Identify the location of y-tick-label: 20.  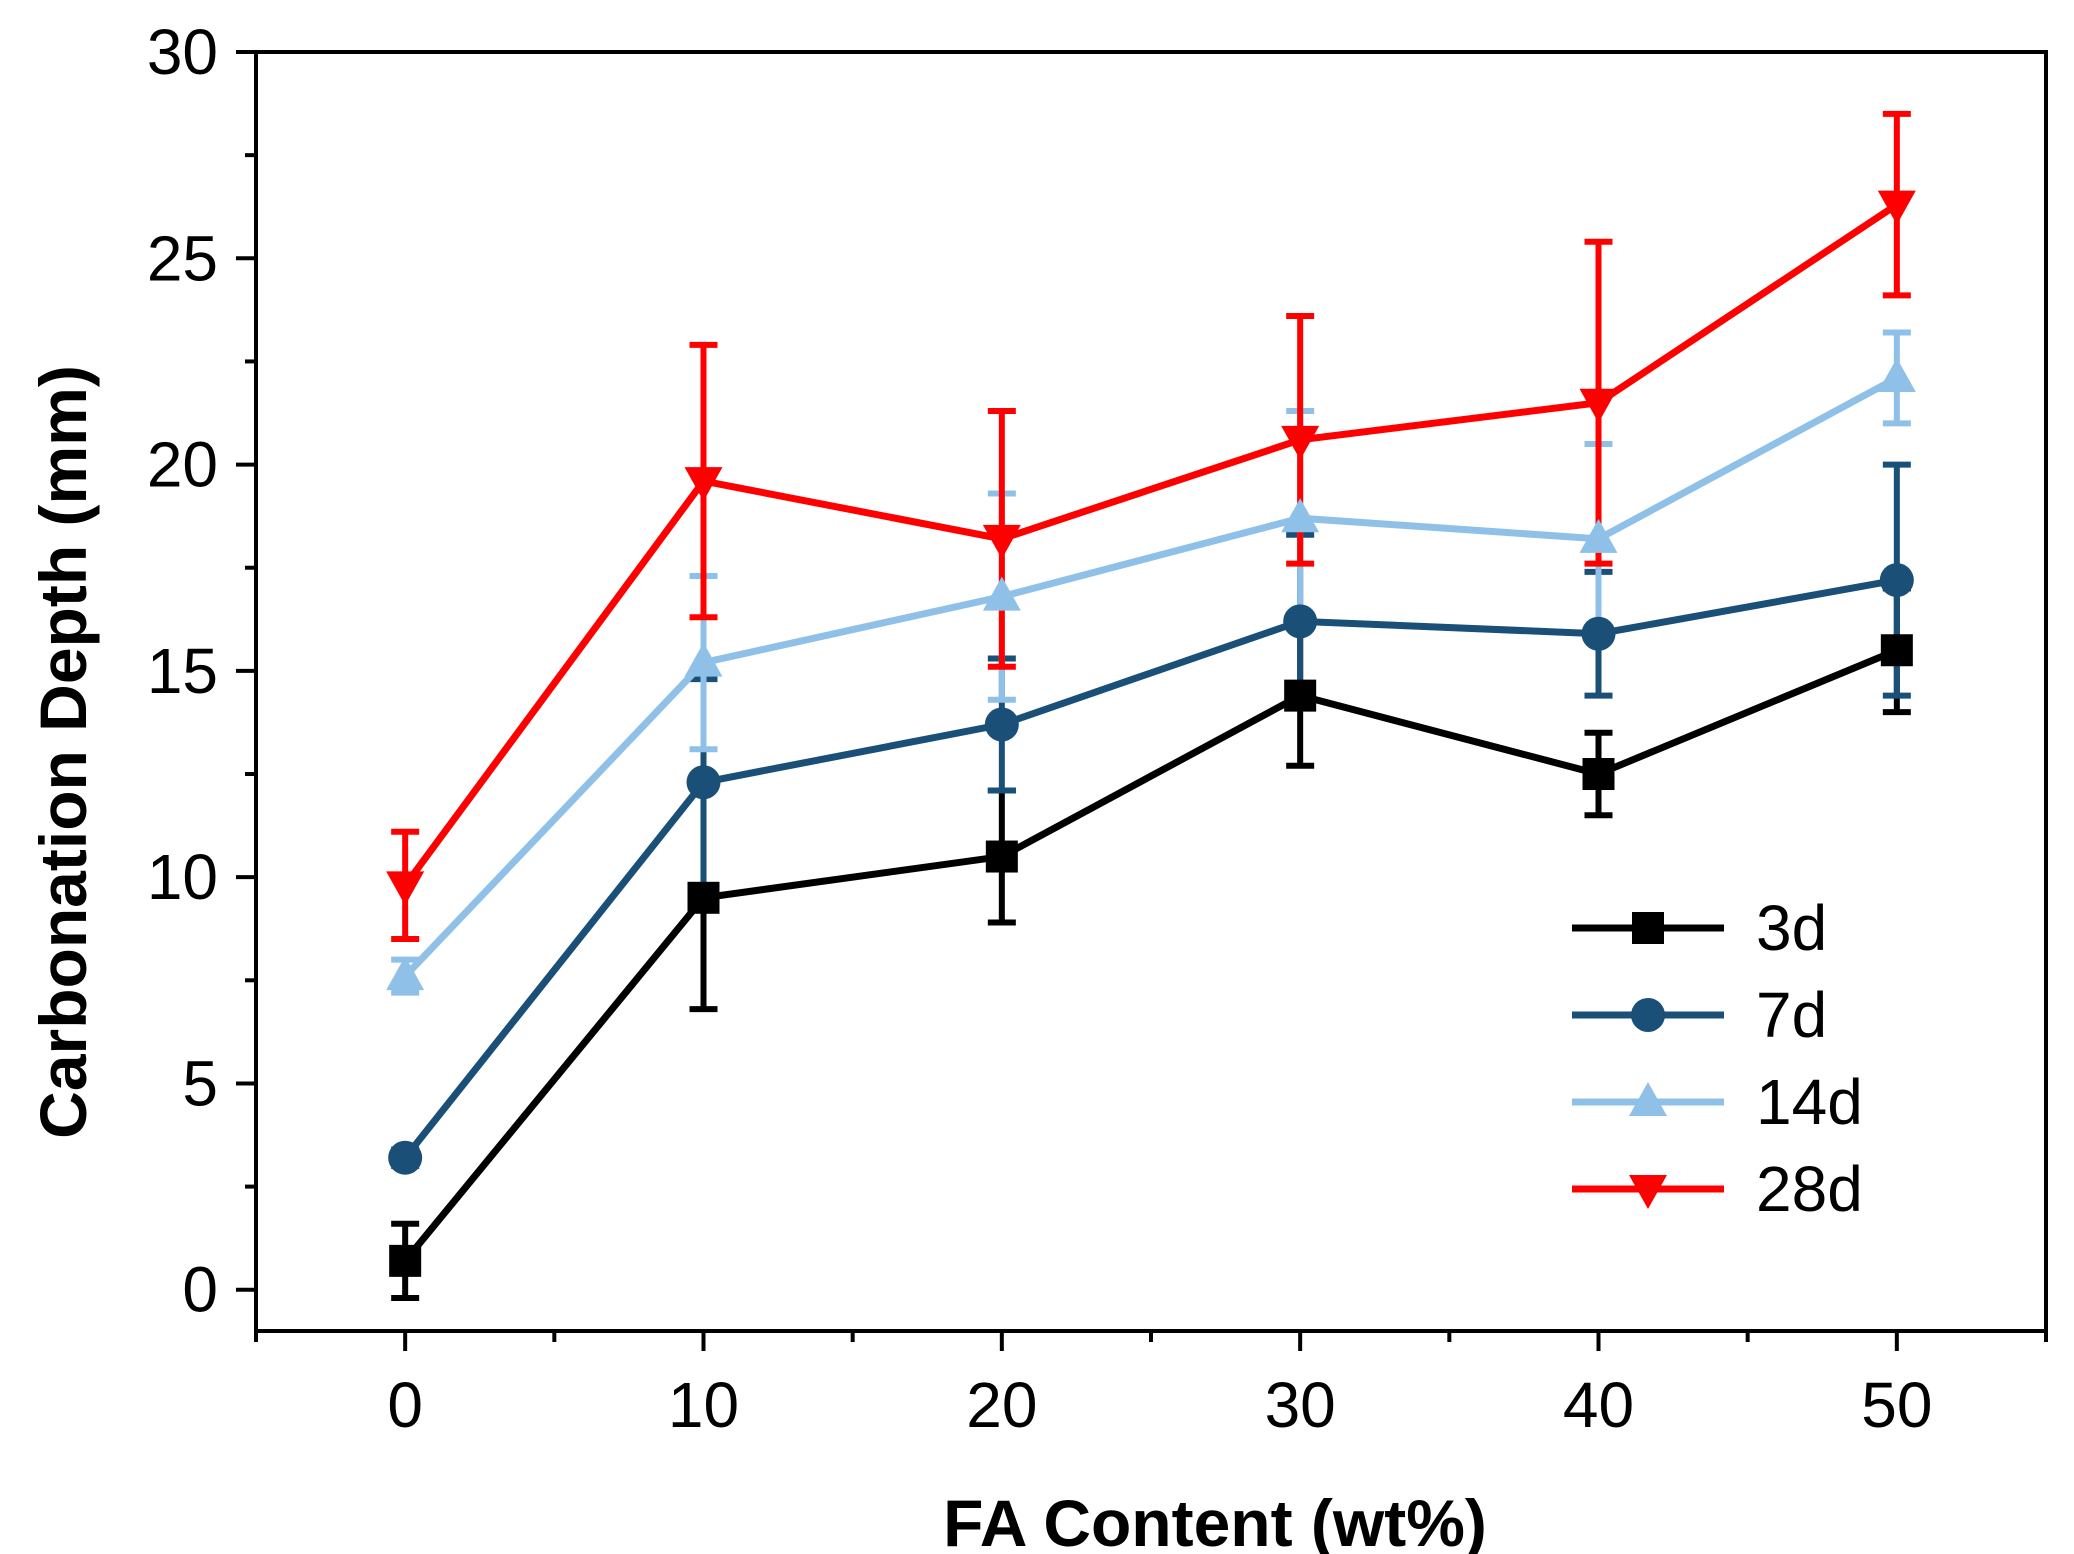
(182, 465).